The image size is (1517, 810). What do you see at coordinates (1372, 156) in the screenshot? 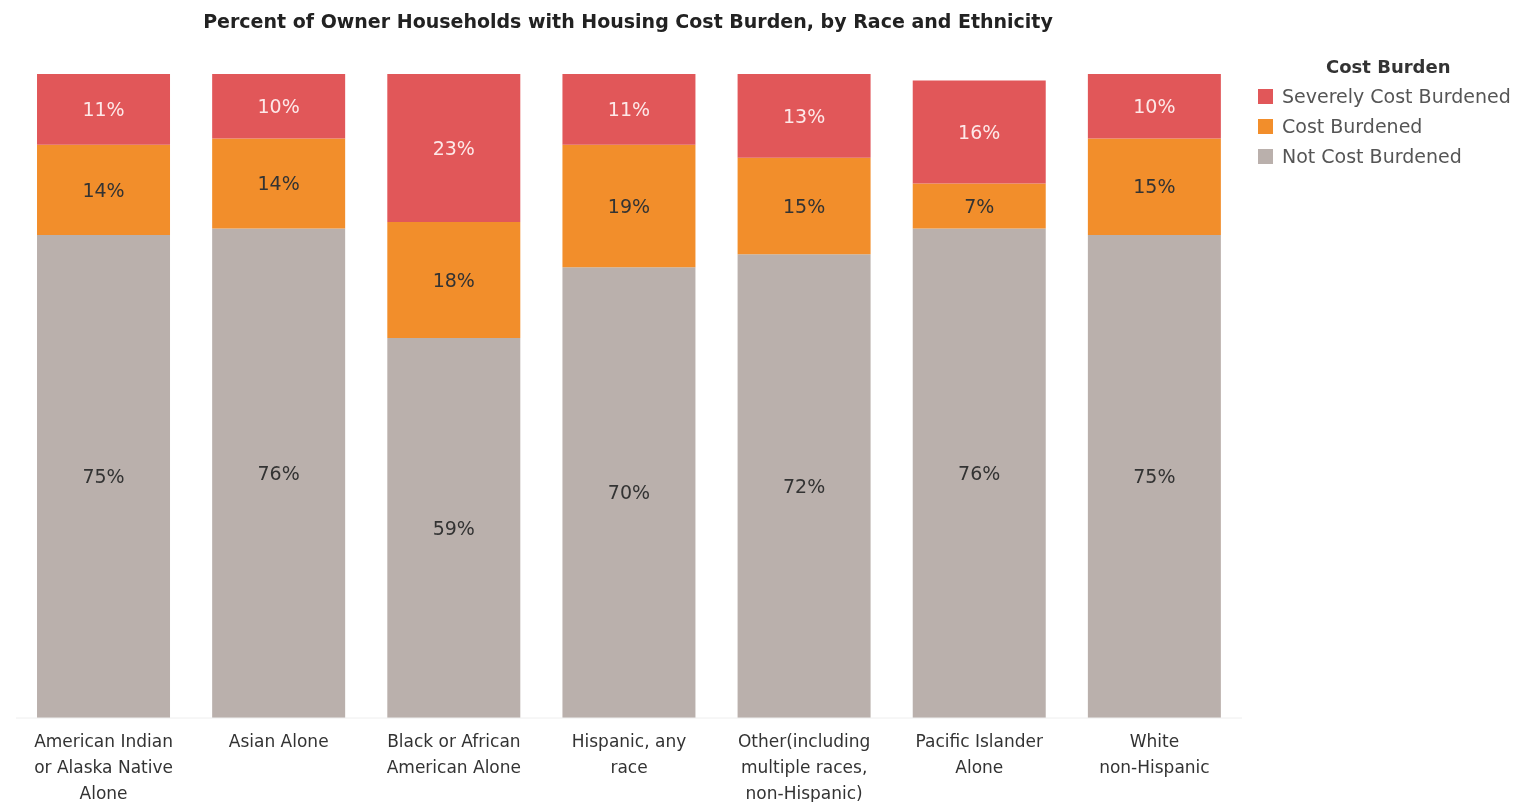
I see `legend-label: Not Cost Burdened` at bounding box center [1372, 156].